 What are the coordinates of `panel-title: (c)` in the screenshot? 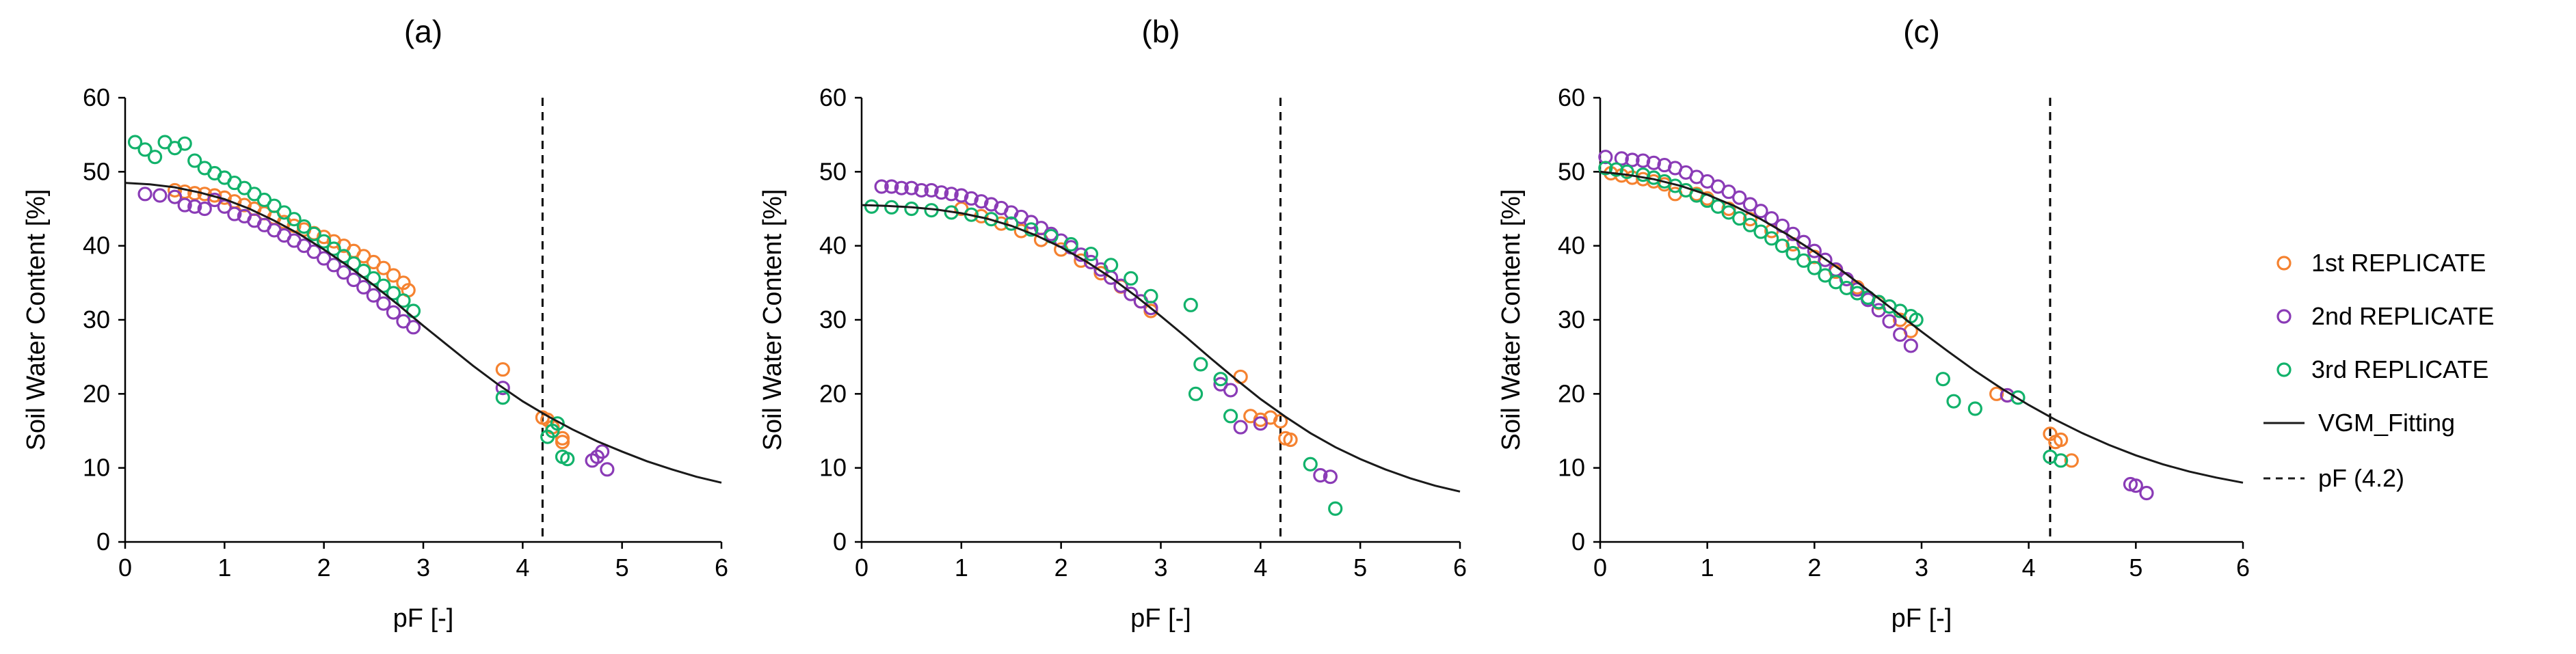 It's located at (1921, 32).